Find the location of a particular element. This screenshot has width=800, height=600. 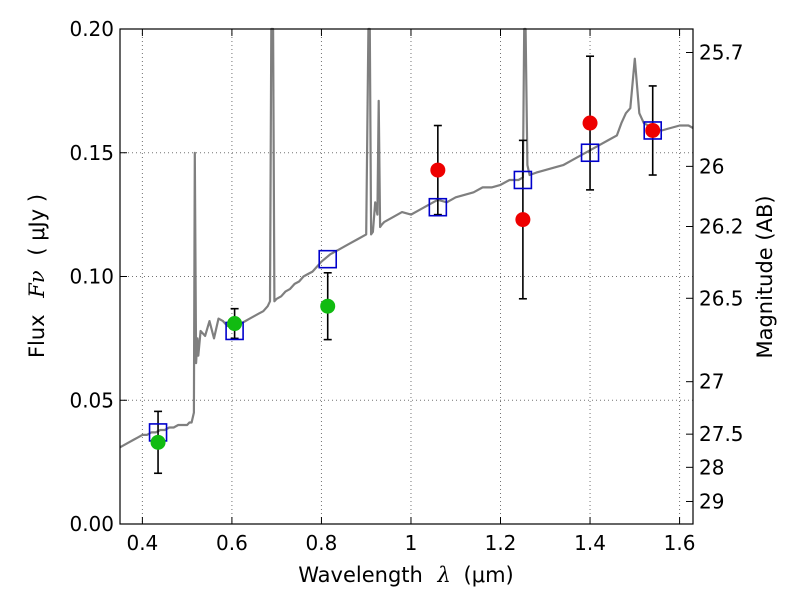

y-tick-label: 0.00 is located at coordinates (91, 524).